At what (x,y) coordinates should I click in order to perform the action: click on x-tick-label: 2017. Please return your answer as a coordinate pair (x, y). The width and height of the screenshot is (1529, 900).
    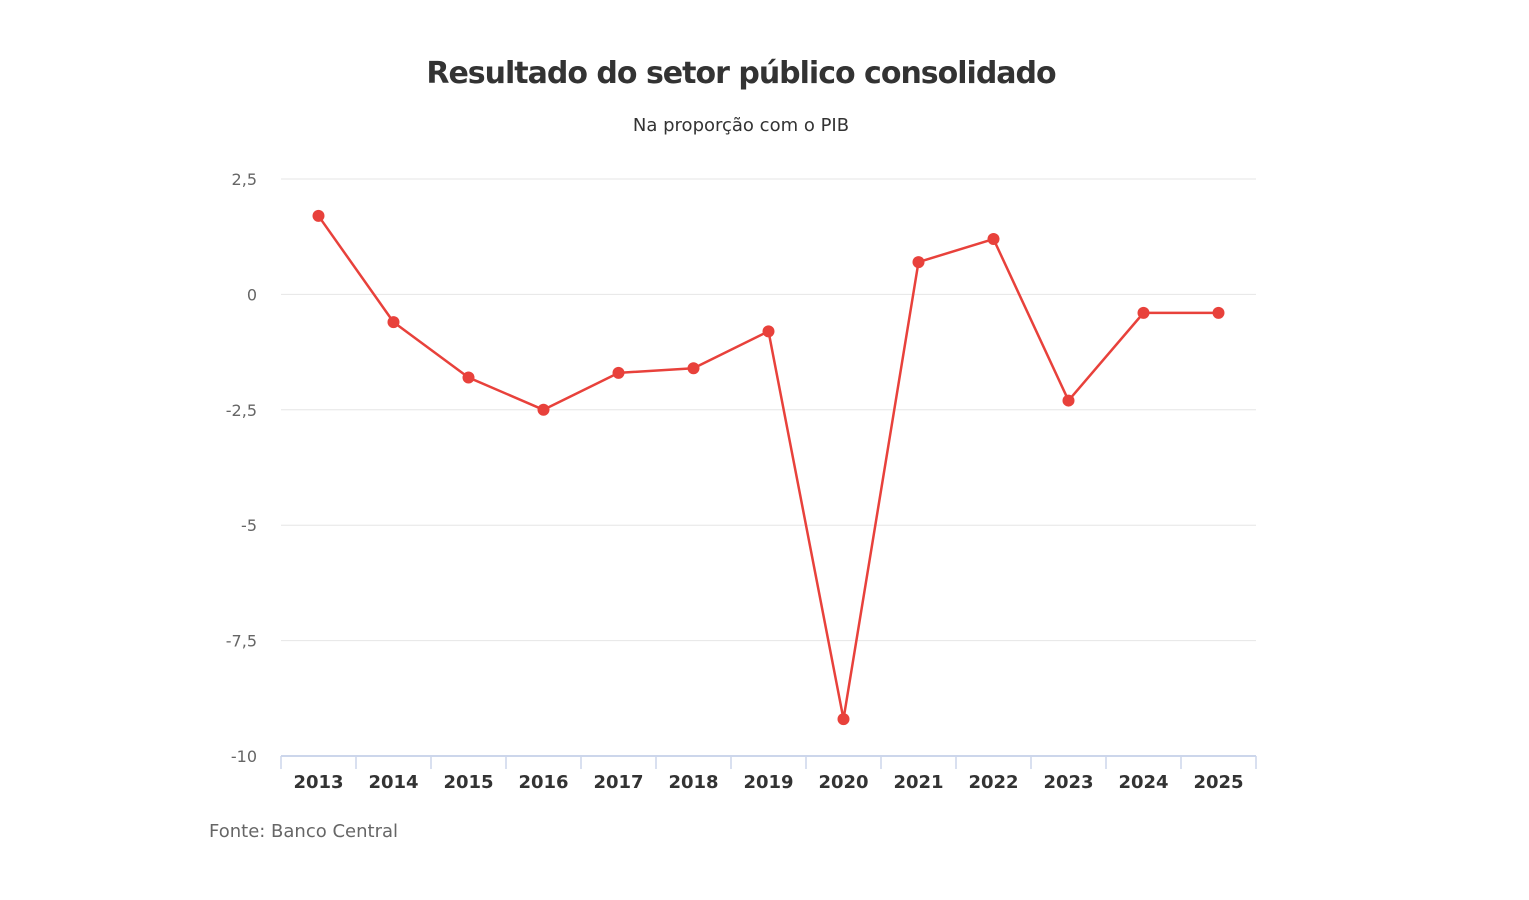
    Looking at the image, I should click on (618, 782).